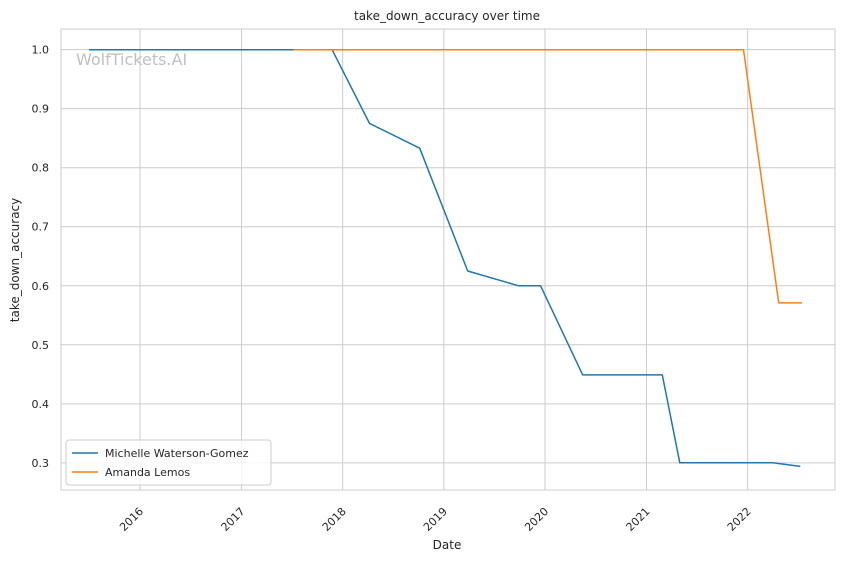 Image resolution: width=844 pixels, height=561 pixels. Describe the element at coordinates (131, 59) in the screenshot. I see `watermark: WolfTickets.AI` at that location.